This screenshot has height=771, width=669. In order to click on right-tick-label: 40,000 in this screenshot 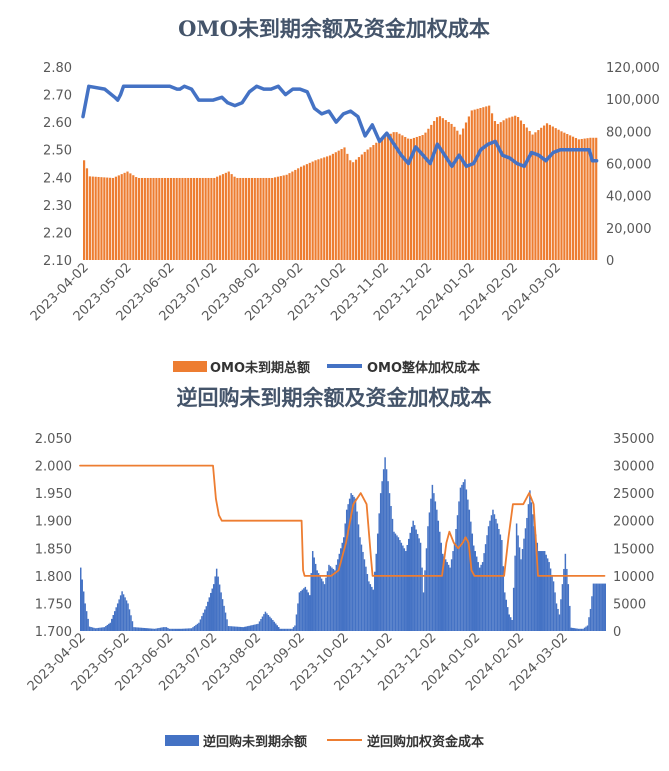, I will do `click(629, 197)`.